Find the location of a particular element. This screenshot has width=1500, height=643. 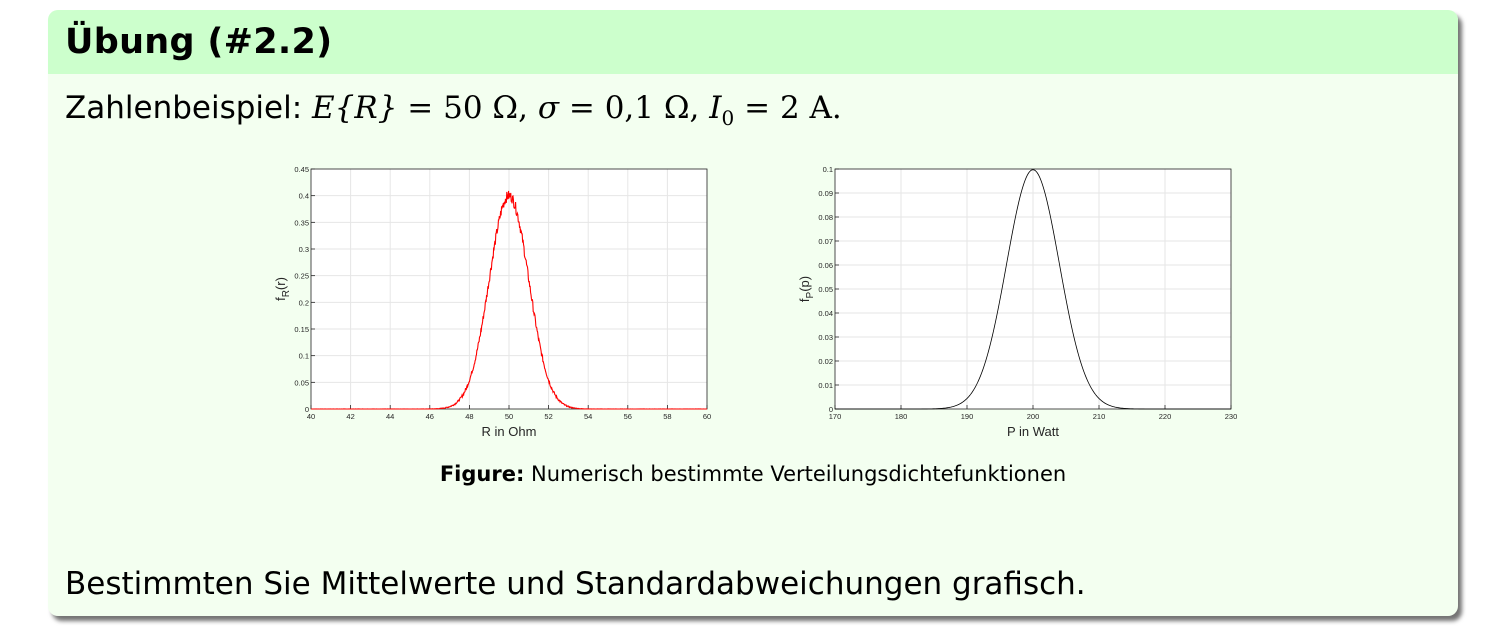

expr-sigma: σ = 0,1 Ω, is located at coordinates (618, 108).